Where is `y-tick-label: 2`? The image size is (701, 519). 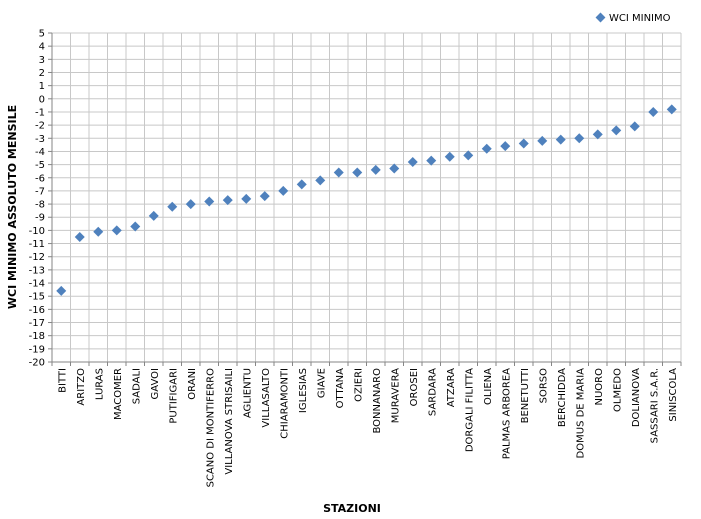
y-tick-label: 2 is located at coordinates (42, 73).